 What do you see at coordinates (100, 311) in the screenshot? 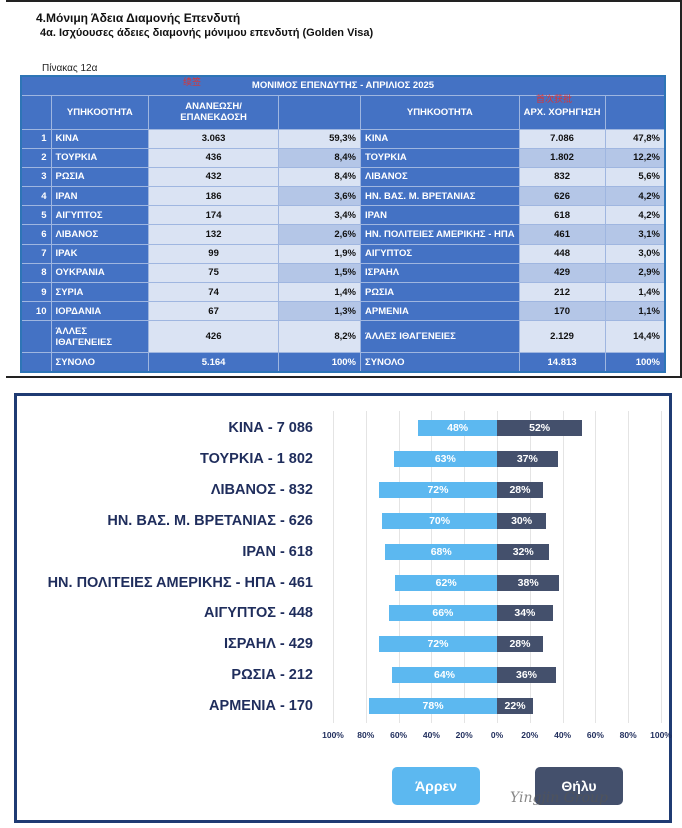
I see `nationality: ΙΟΡΔΑΝΙΑ` at bounding box center [100, 311].